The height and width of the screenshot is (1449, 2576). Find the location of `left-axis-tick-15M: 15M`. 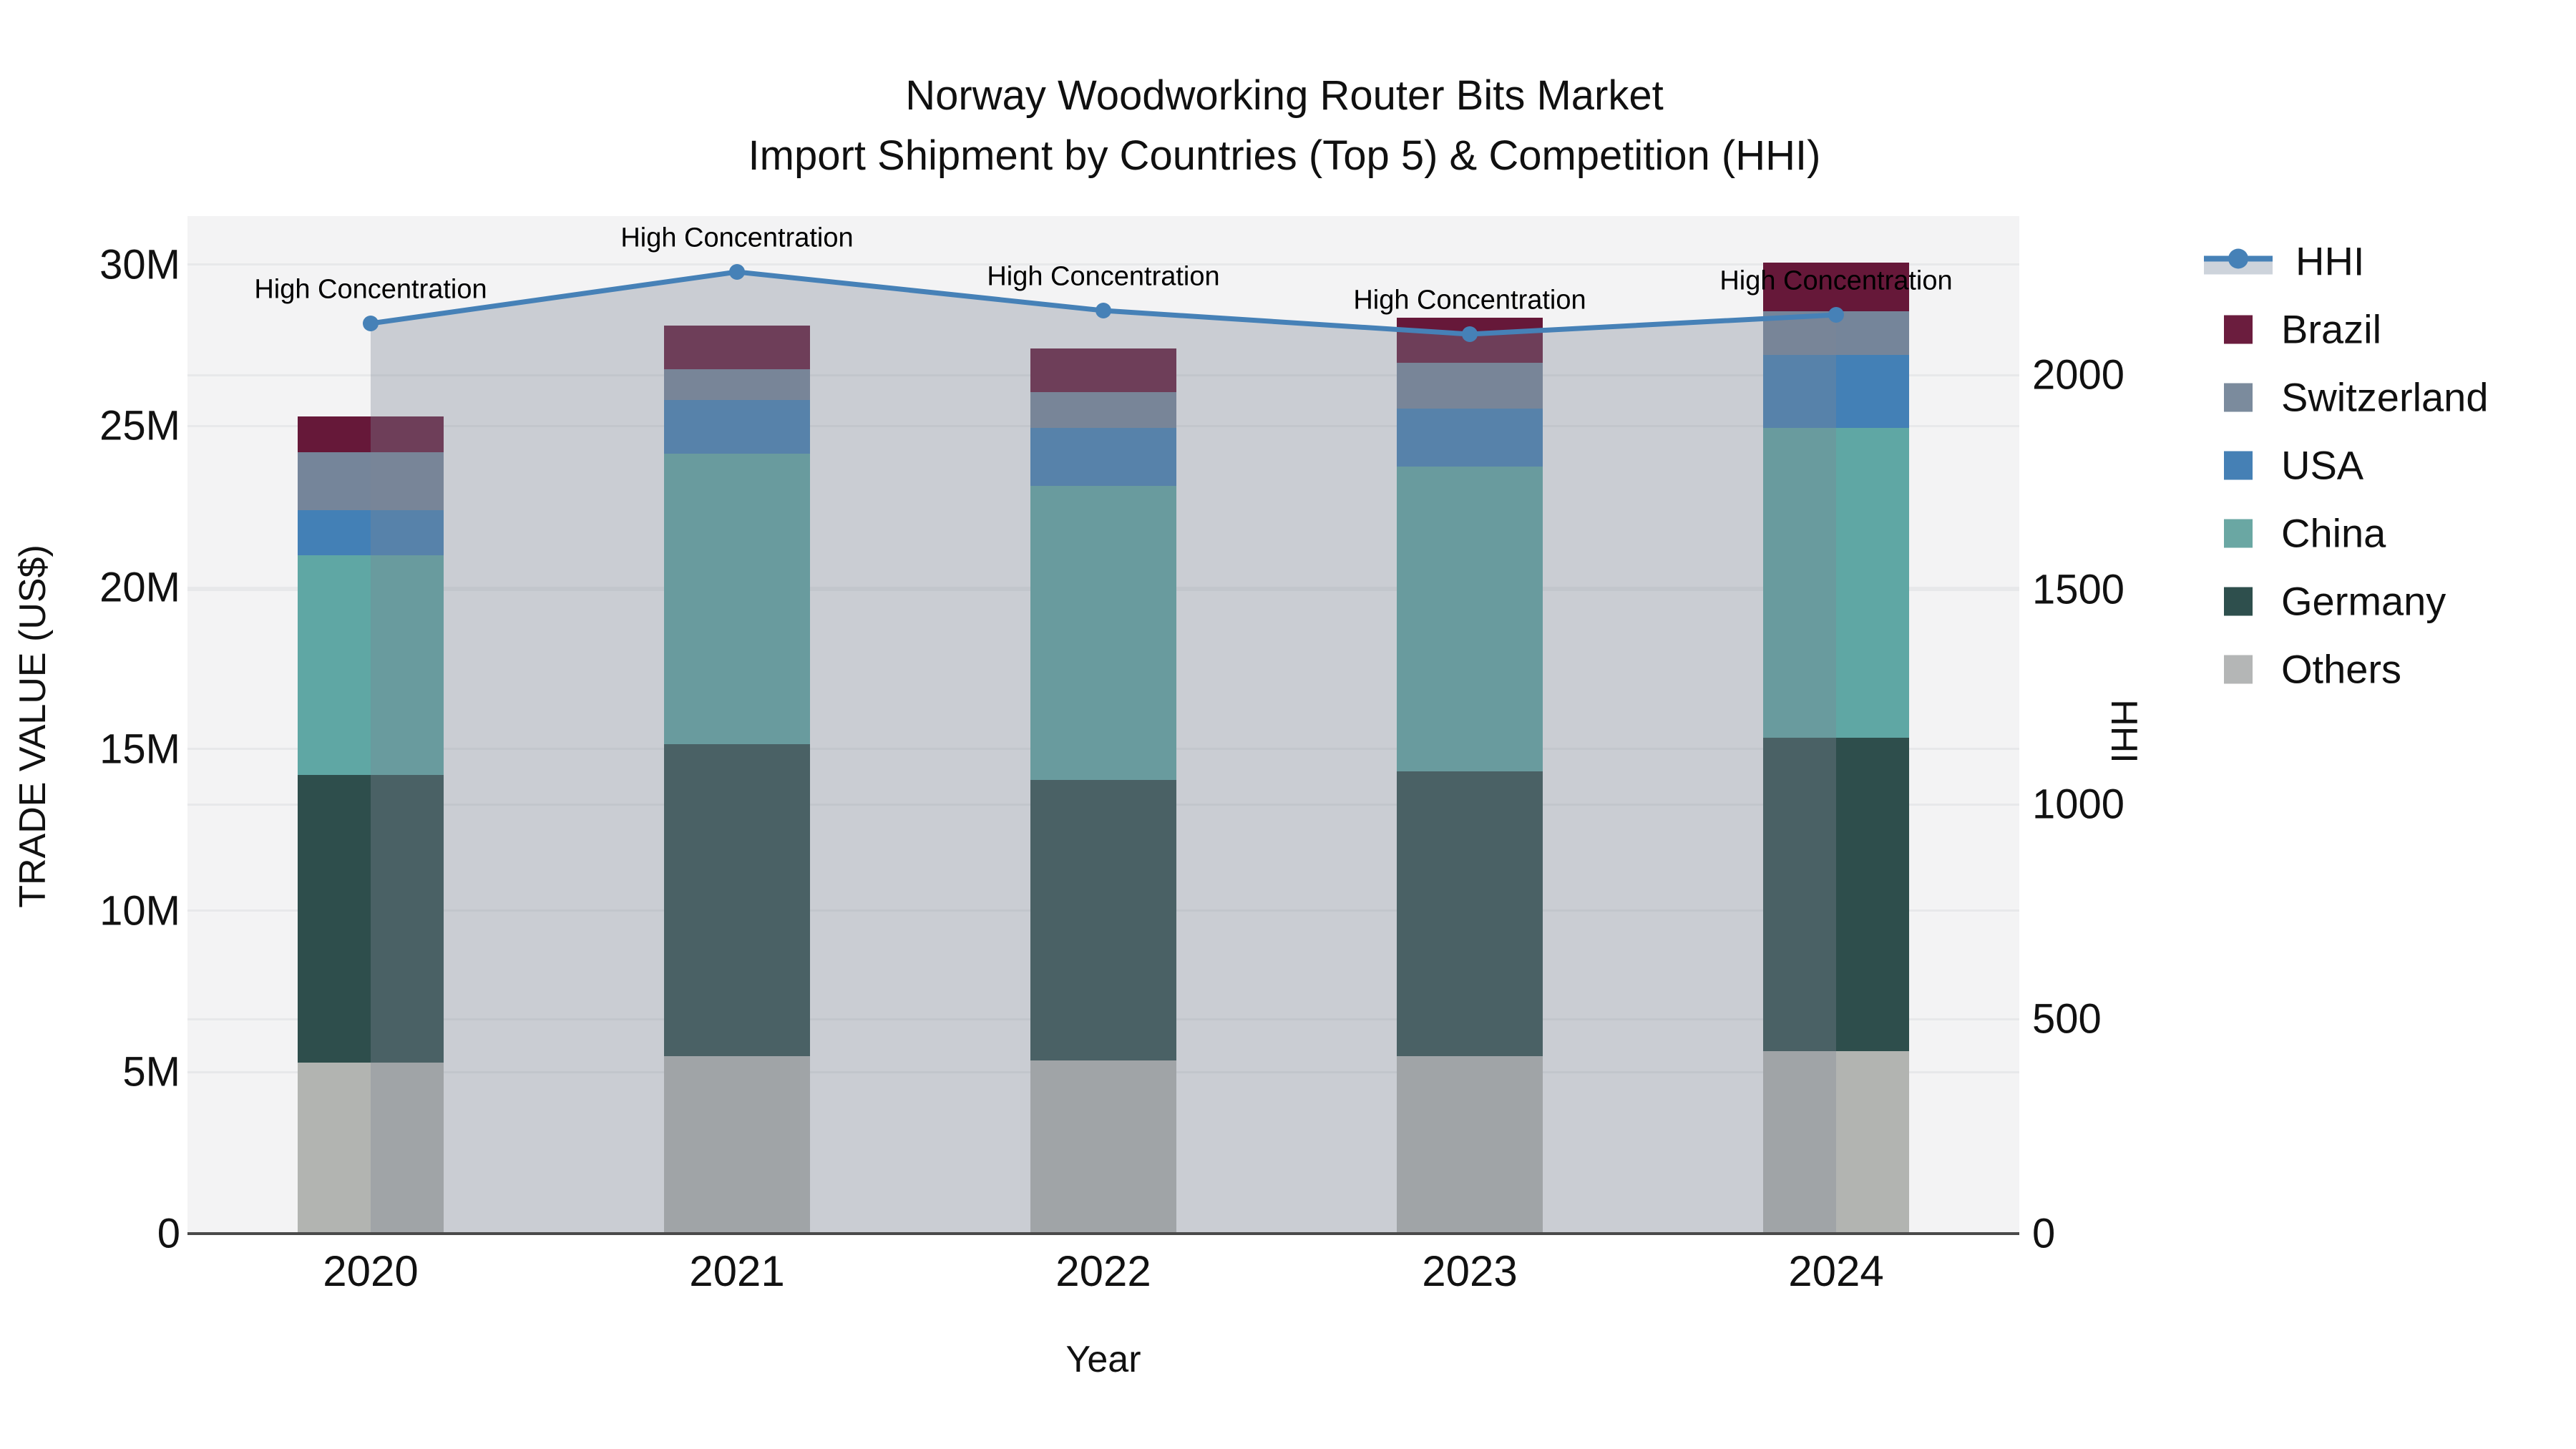

left-axis-tick-15M: 15M is located at coordinates (139, 749).